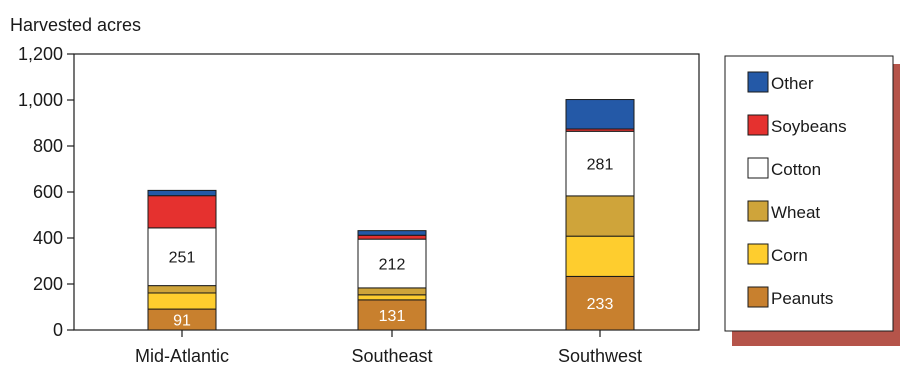 This screenshot has width=900, height=366. What do you see at coordinates (182, 289) in the screenshot?
I see `bar-wheat-mid-atlantic` at bounding box center [182, 289].